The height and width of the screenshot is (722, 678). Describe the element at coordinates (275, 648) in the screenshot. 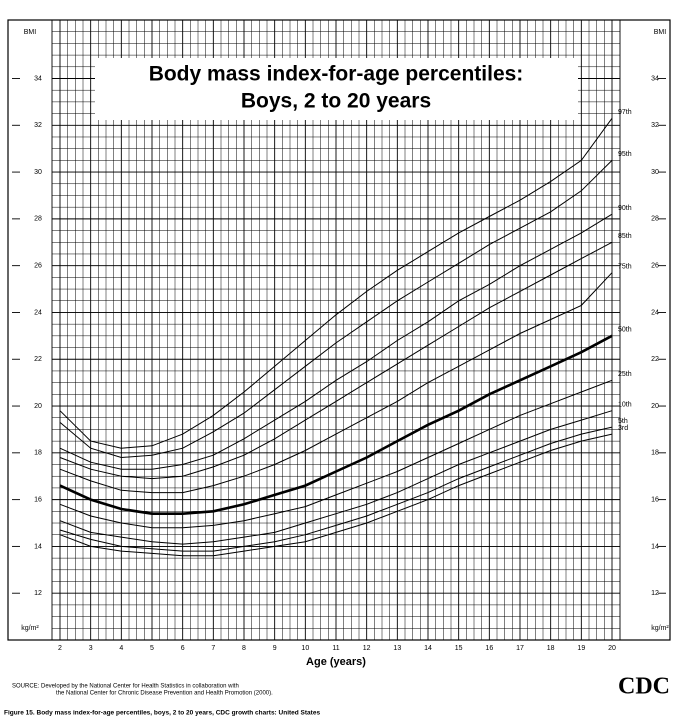

I see `x-tick-label: 9` at that location.